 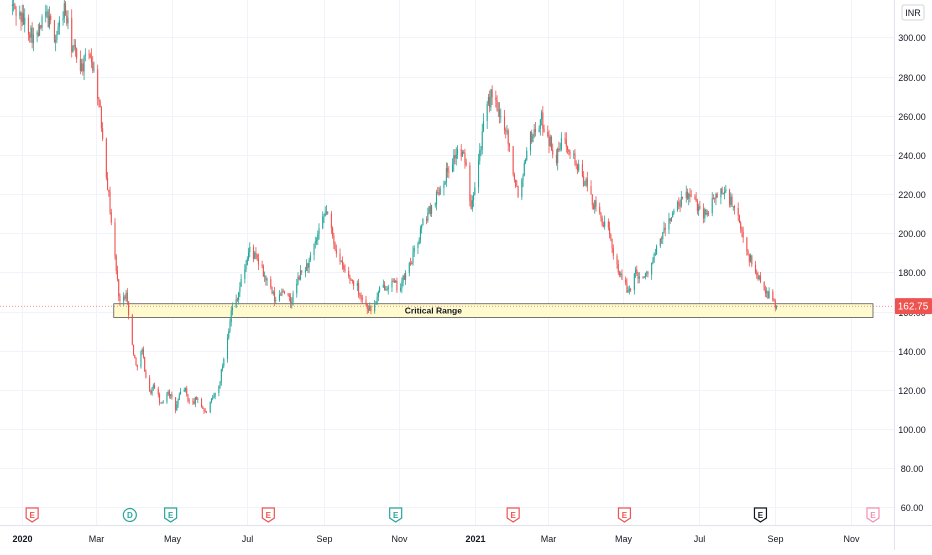 I want to click on critical-range-box, so click(x=493, y=310).